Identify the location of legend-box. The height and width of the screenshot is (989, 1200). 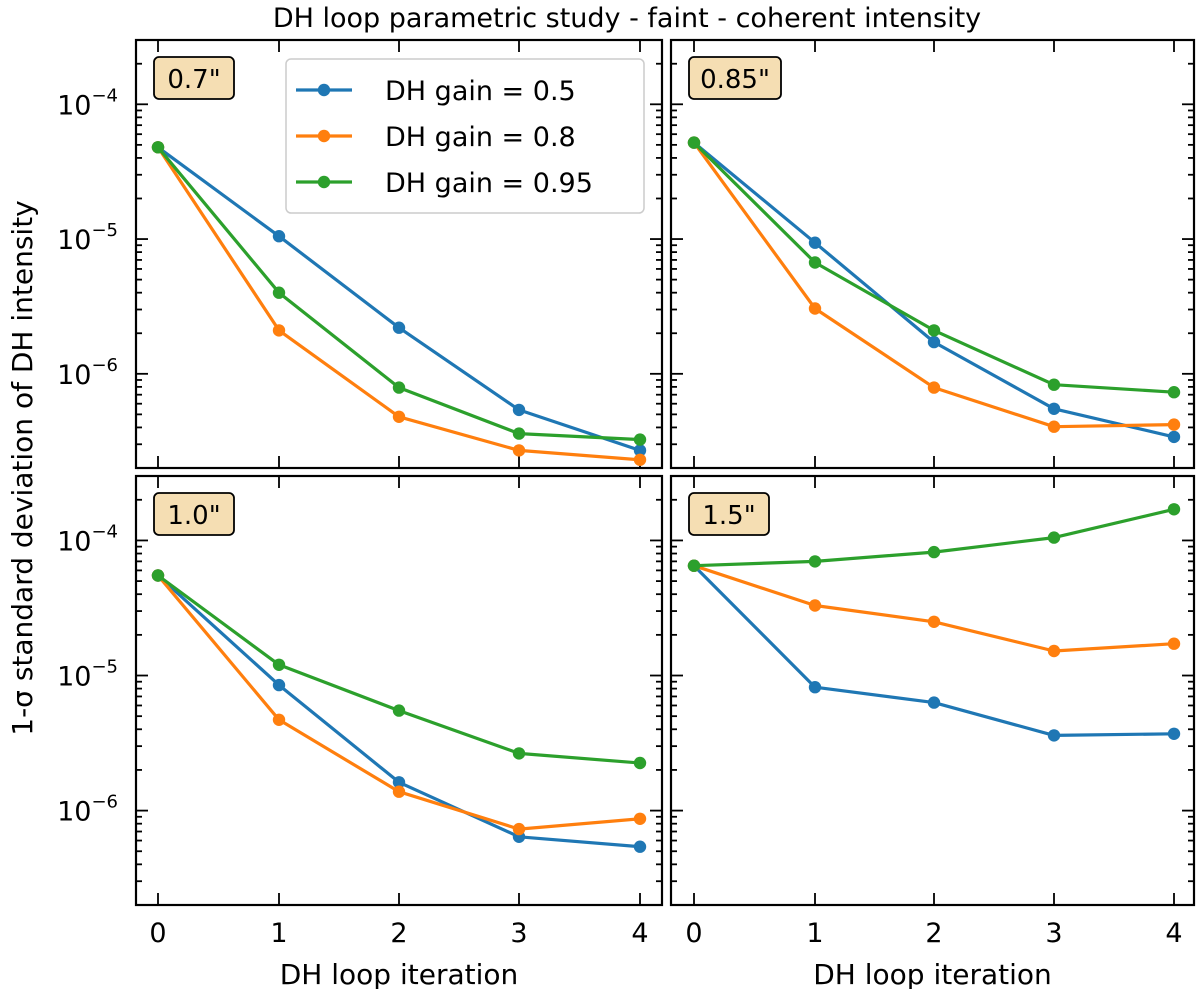
(465, 136).